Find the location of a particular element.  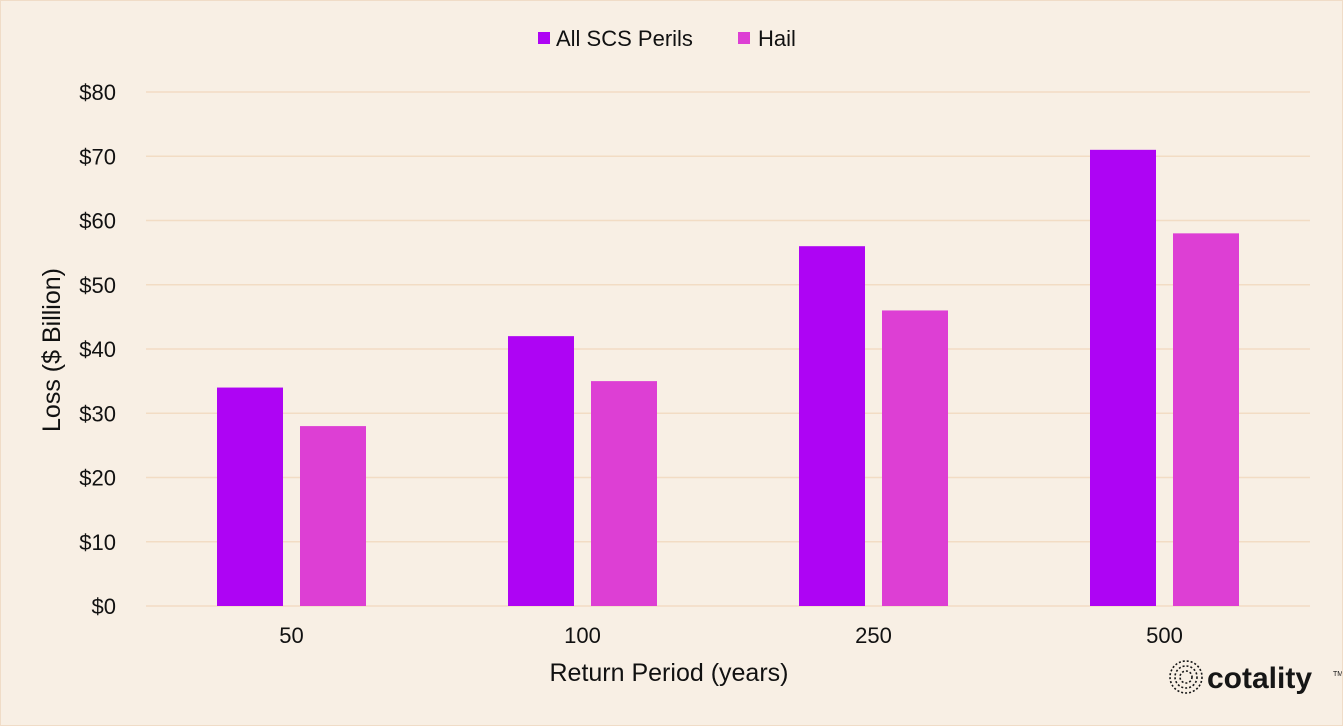

y-tick-label: $70 is located at coordinates (97, 156).